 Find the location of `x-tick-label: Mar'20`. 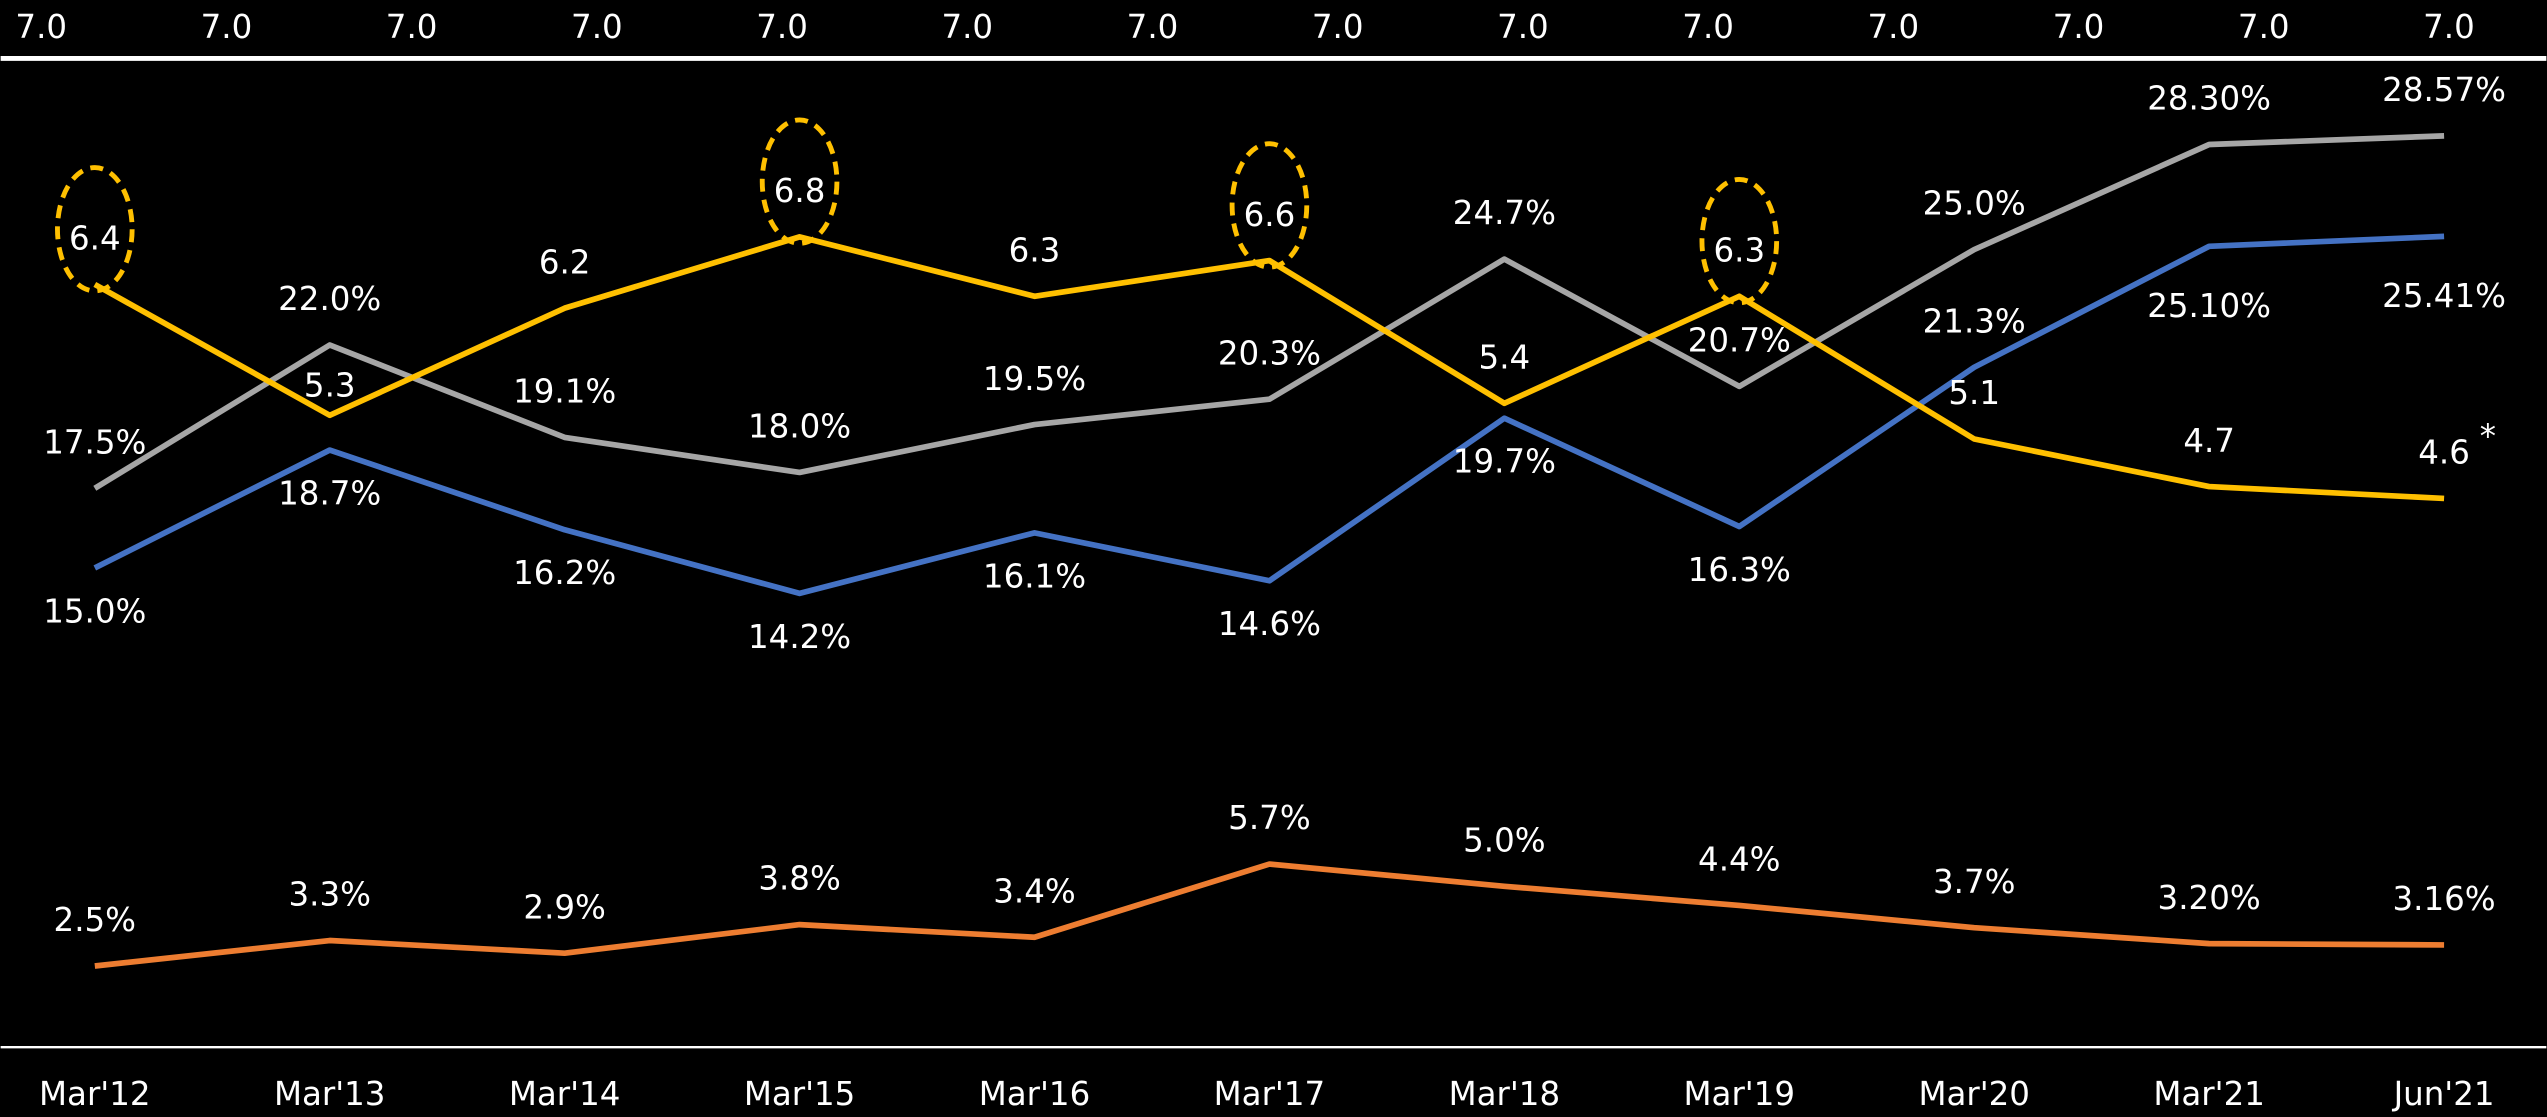

x-tick-label: Mar'20 is located at coordinates (1974, 1094).